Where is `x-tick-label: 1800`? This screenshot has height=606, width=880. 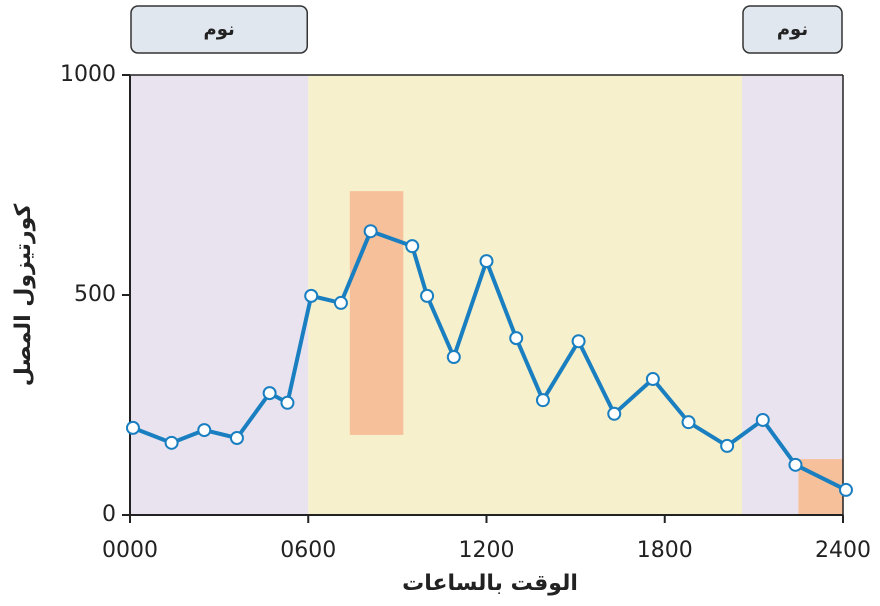
x-tick-label: 1800 is located at coordinates (665, 550).